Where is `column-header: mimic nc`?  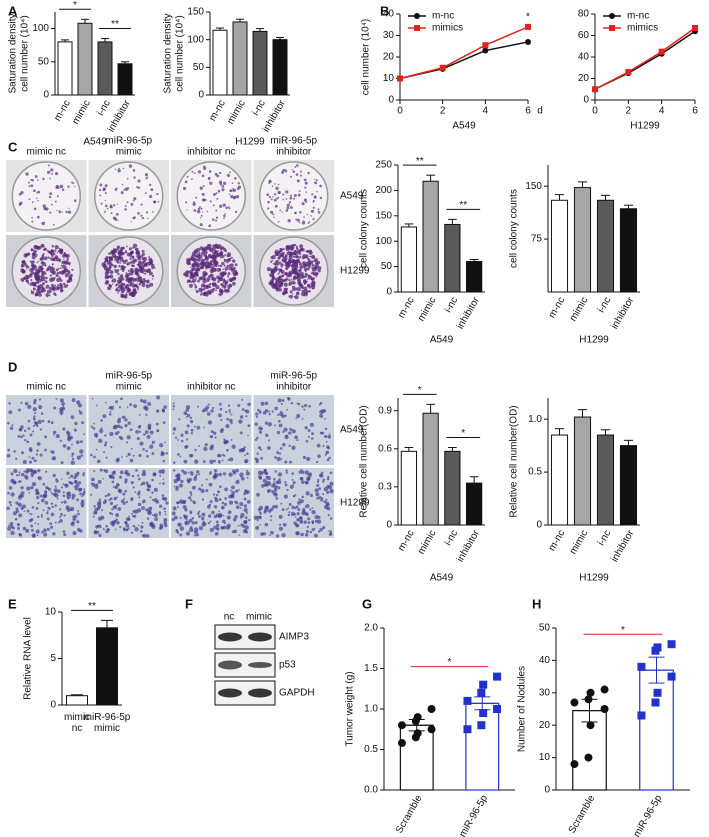 column-header: mimic nc is located at coordinates (46, 387).